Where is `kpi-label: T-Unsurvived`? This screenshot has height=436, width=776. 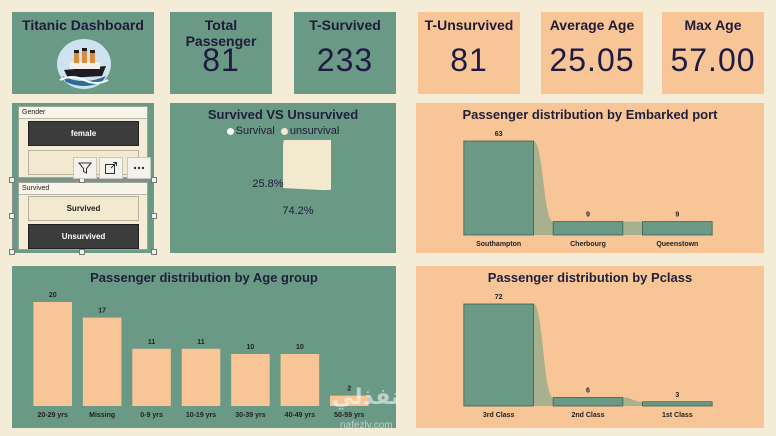 kpi-label: T-Unsurvived is located at coordinates (469, 25).